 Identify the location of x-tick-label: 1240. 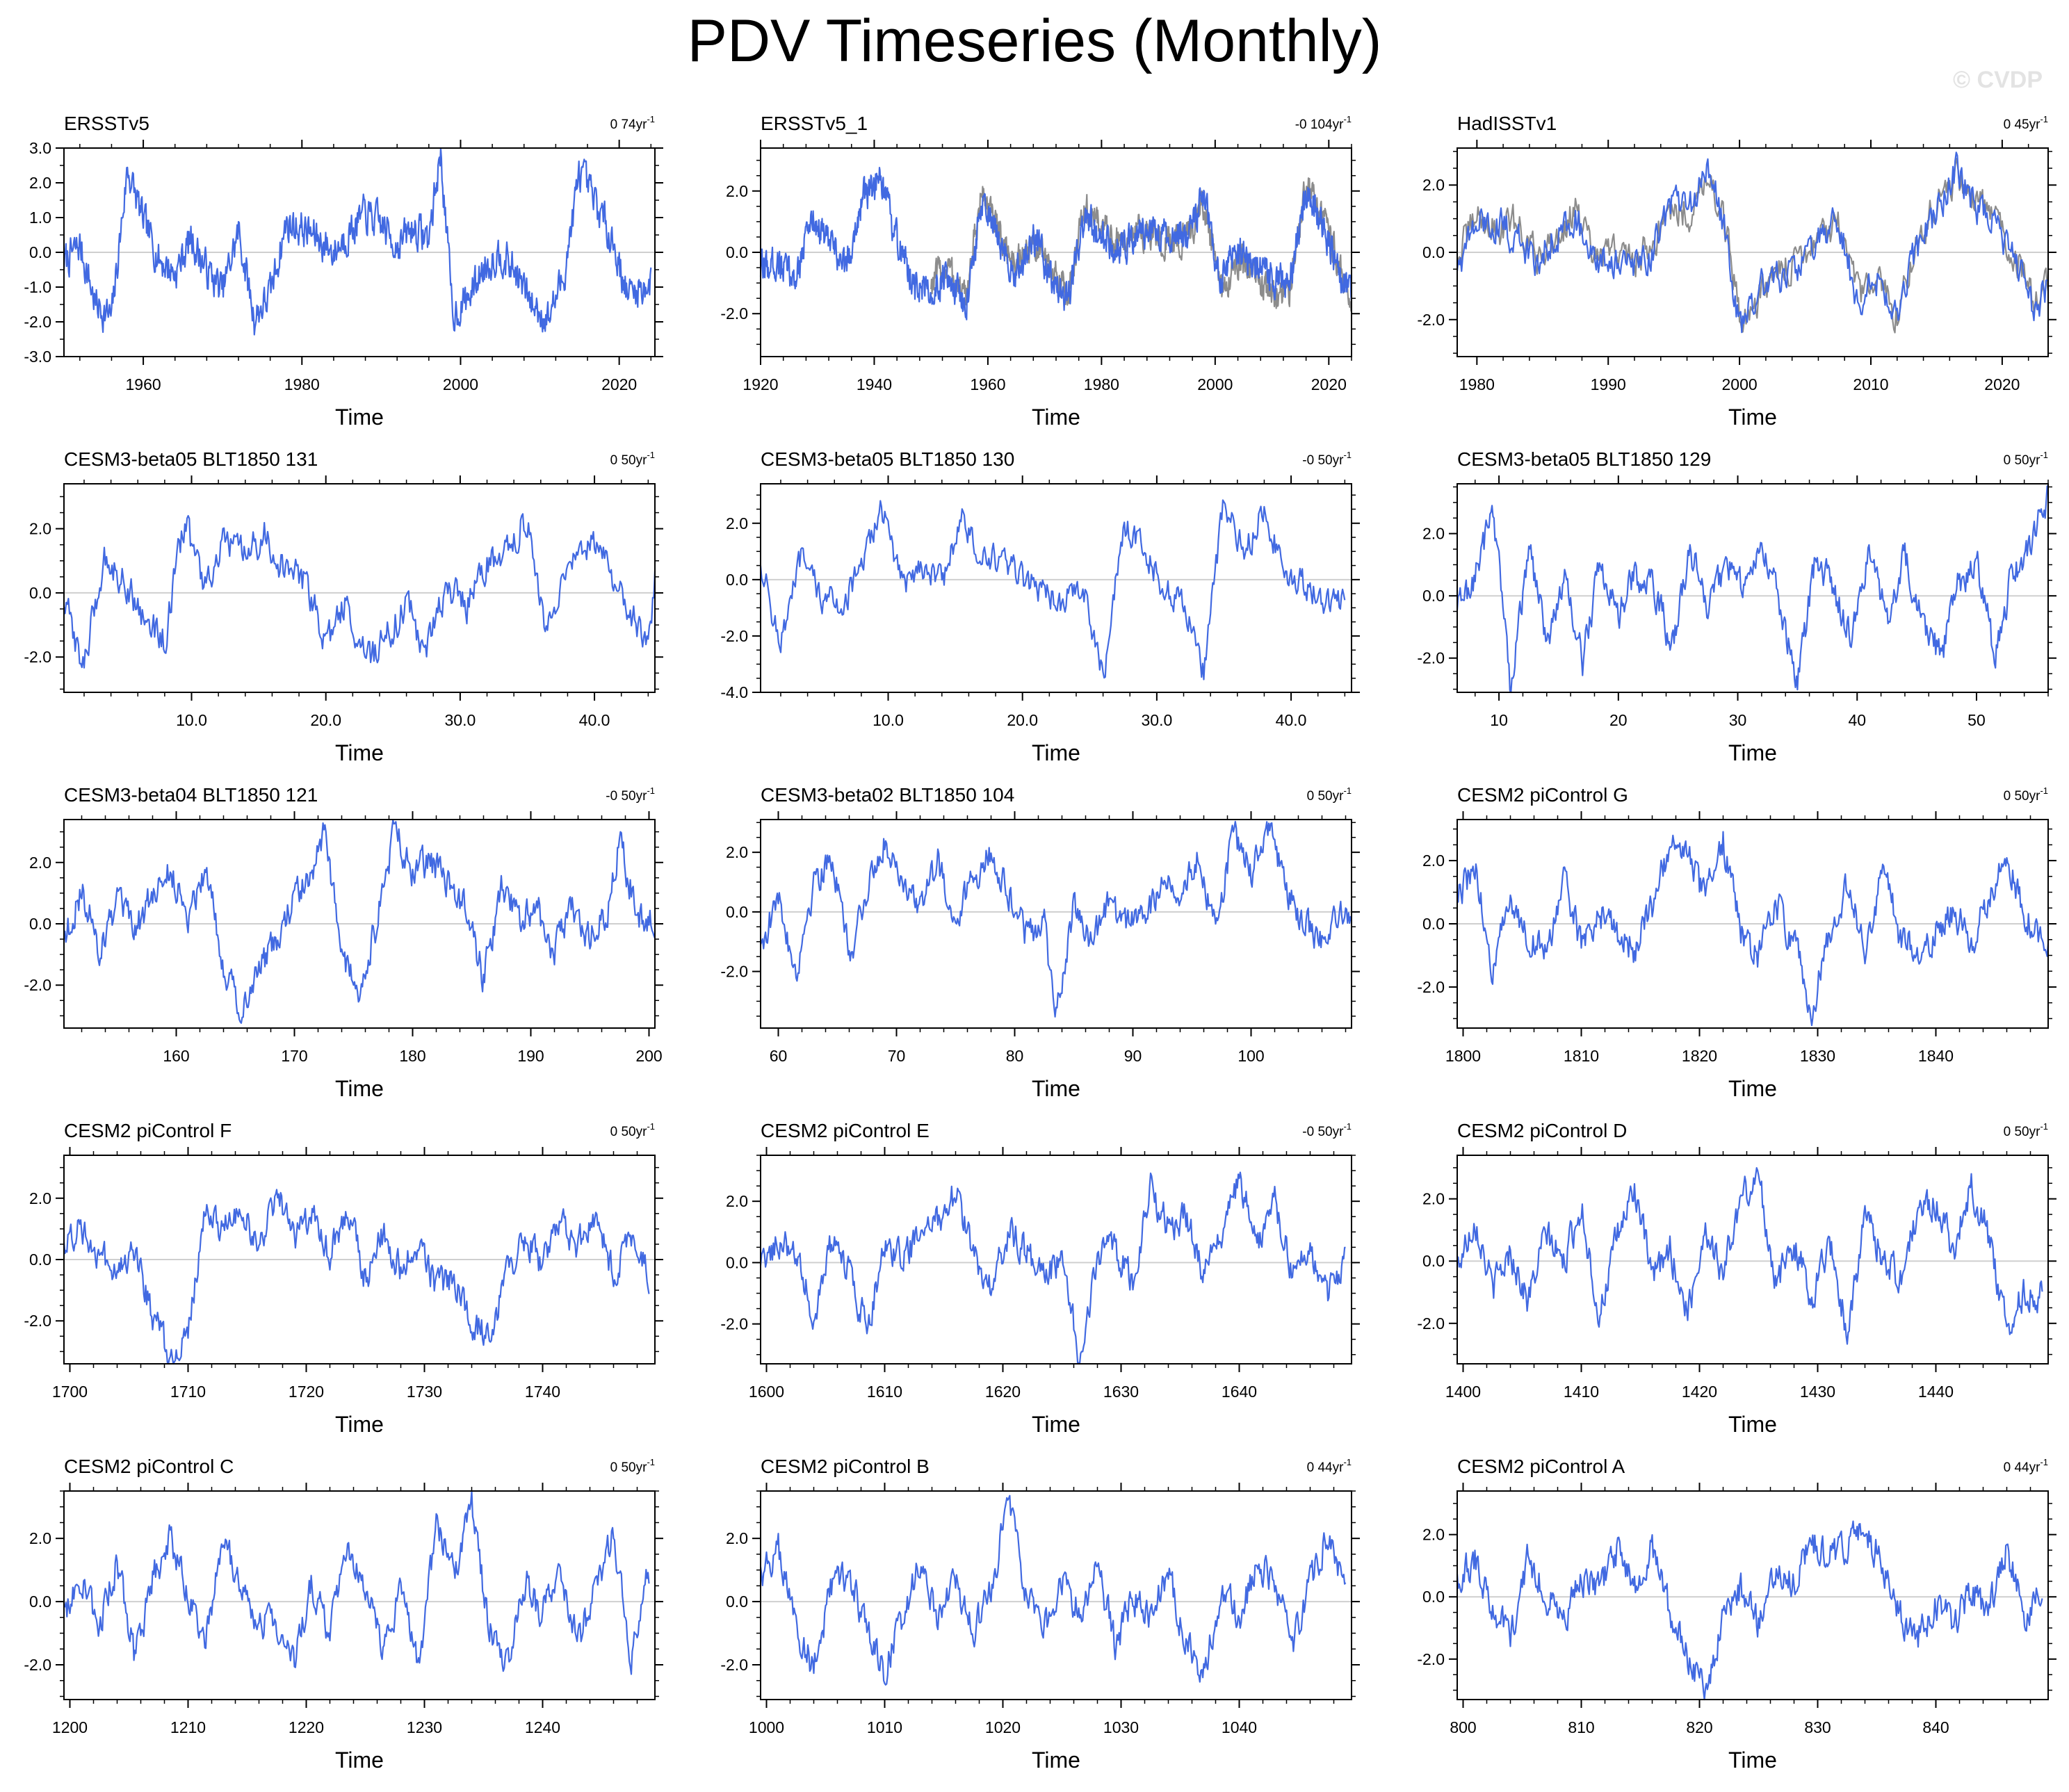
(542, 1727).